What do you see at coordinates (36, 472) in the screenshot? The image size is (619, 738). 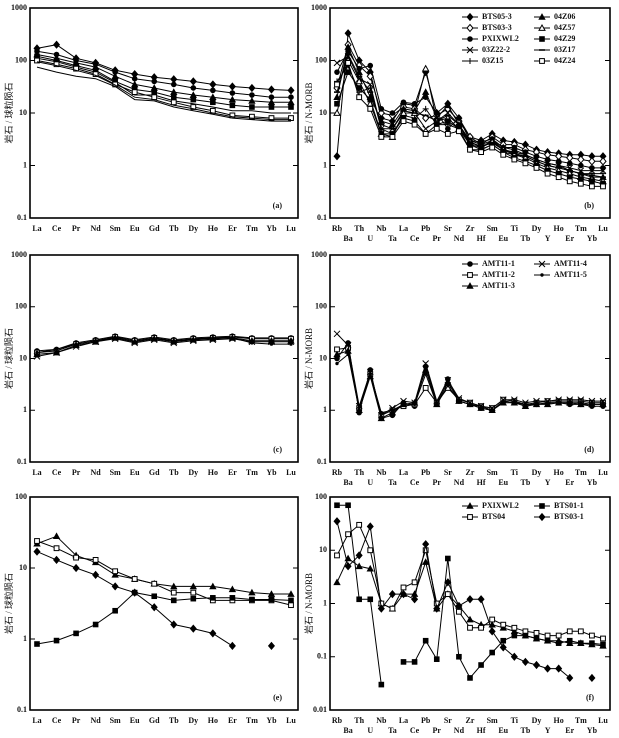 I see `x-tick-label: La` at bounding box center [36, 472].